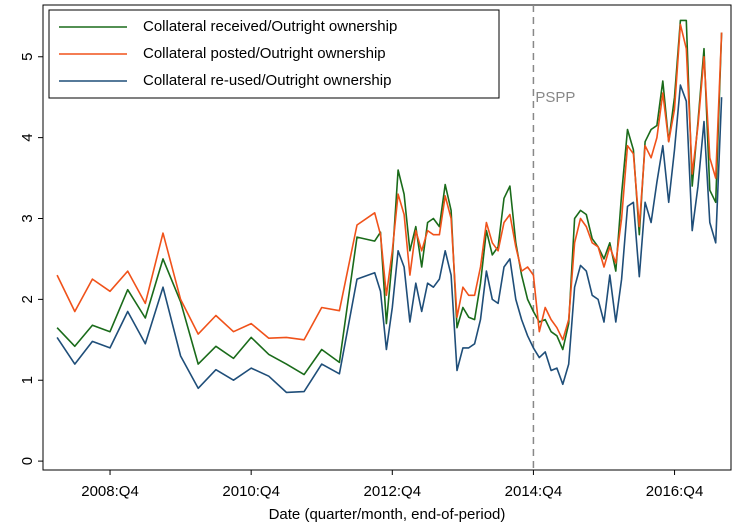 The image size is (733, 529). Describe the element at coordinates (555, 97) in the screenshot. I see `annotation-label: PSPP` at that location.